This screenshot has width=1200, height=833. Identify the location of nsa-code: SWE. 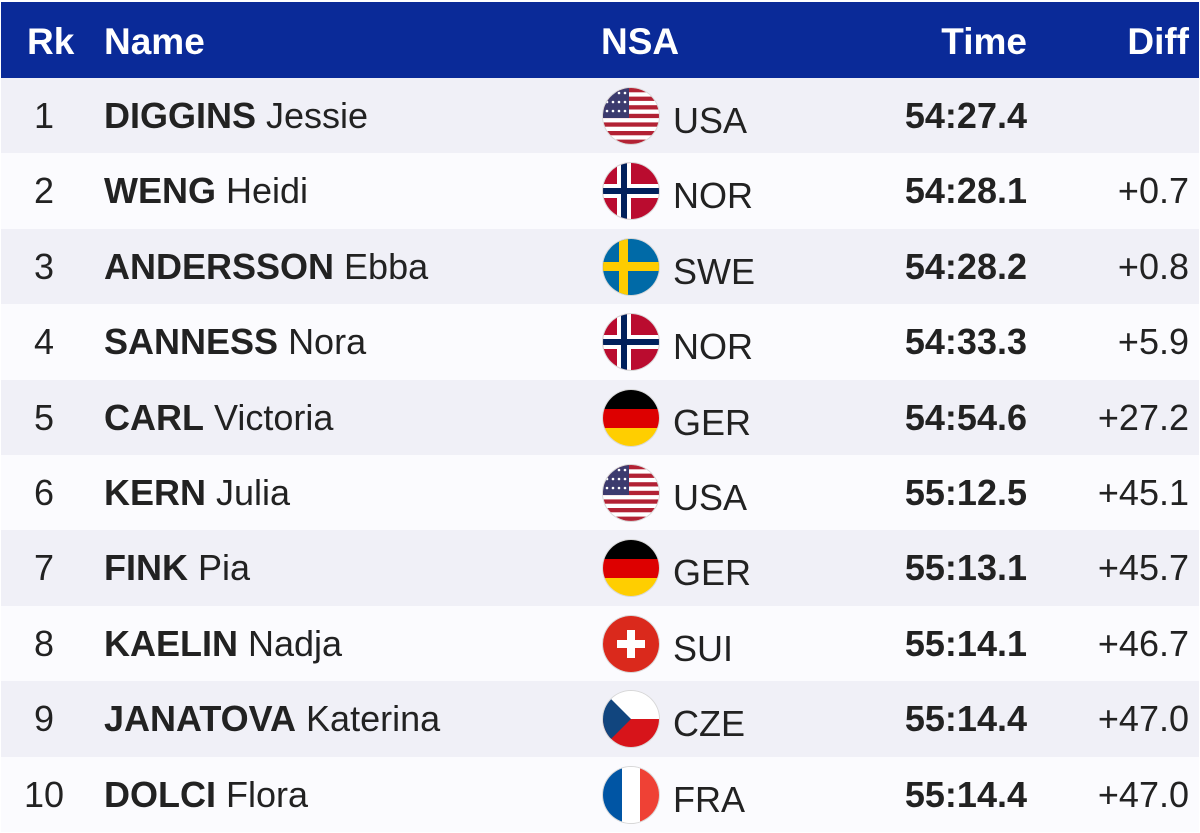
(714, 271).